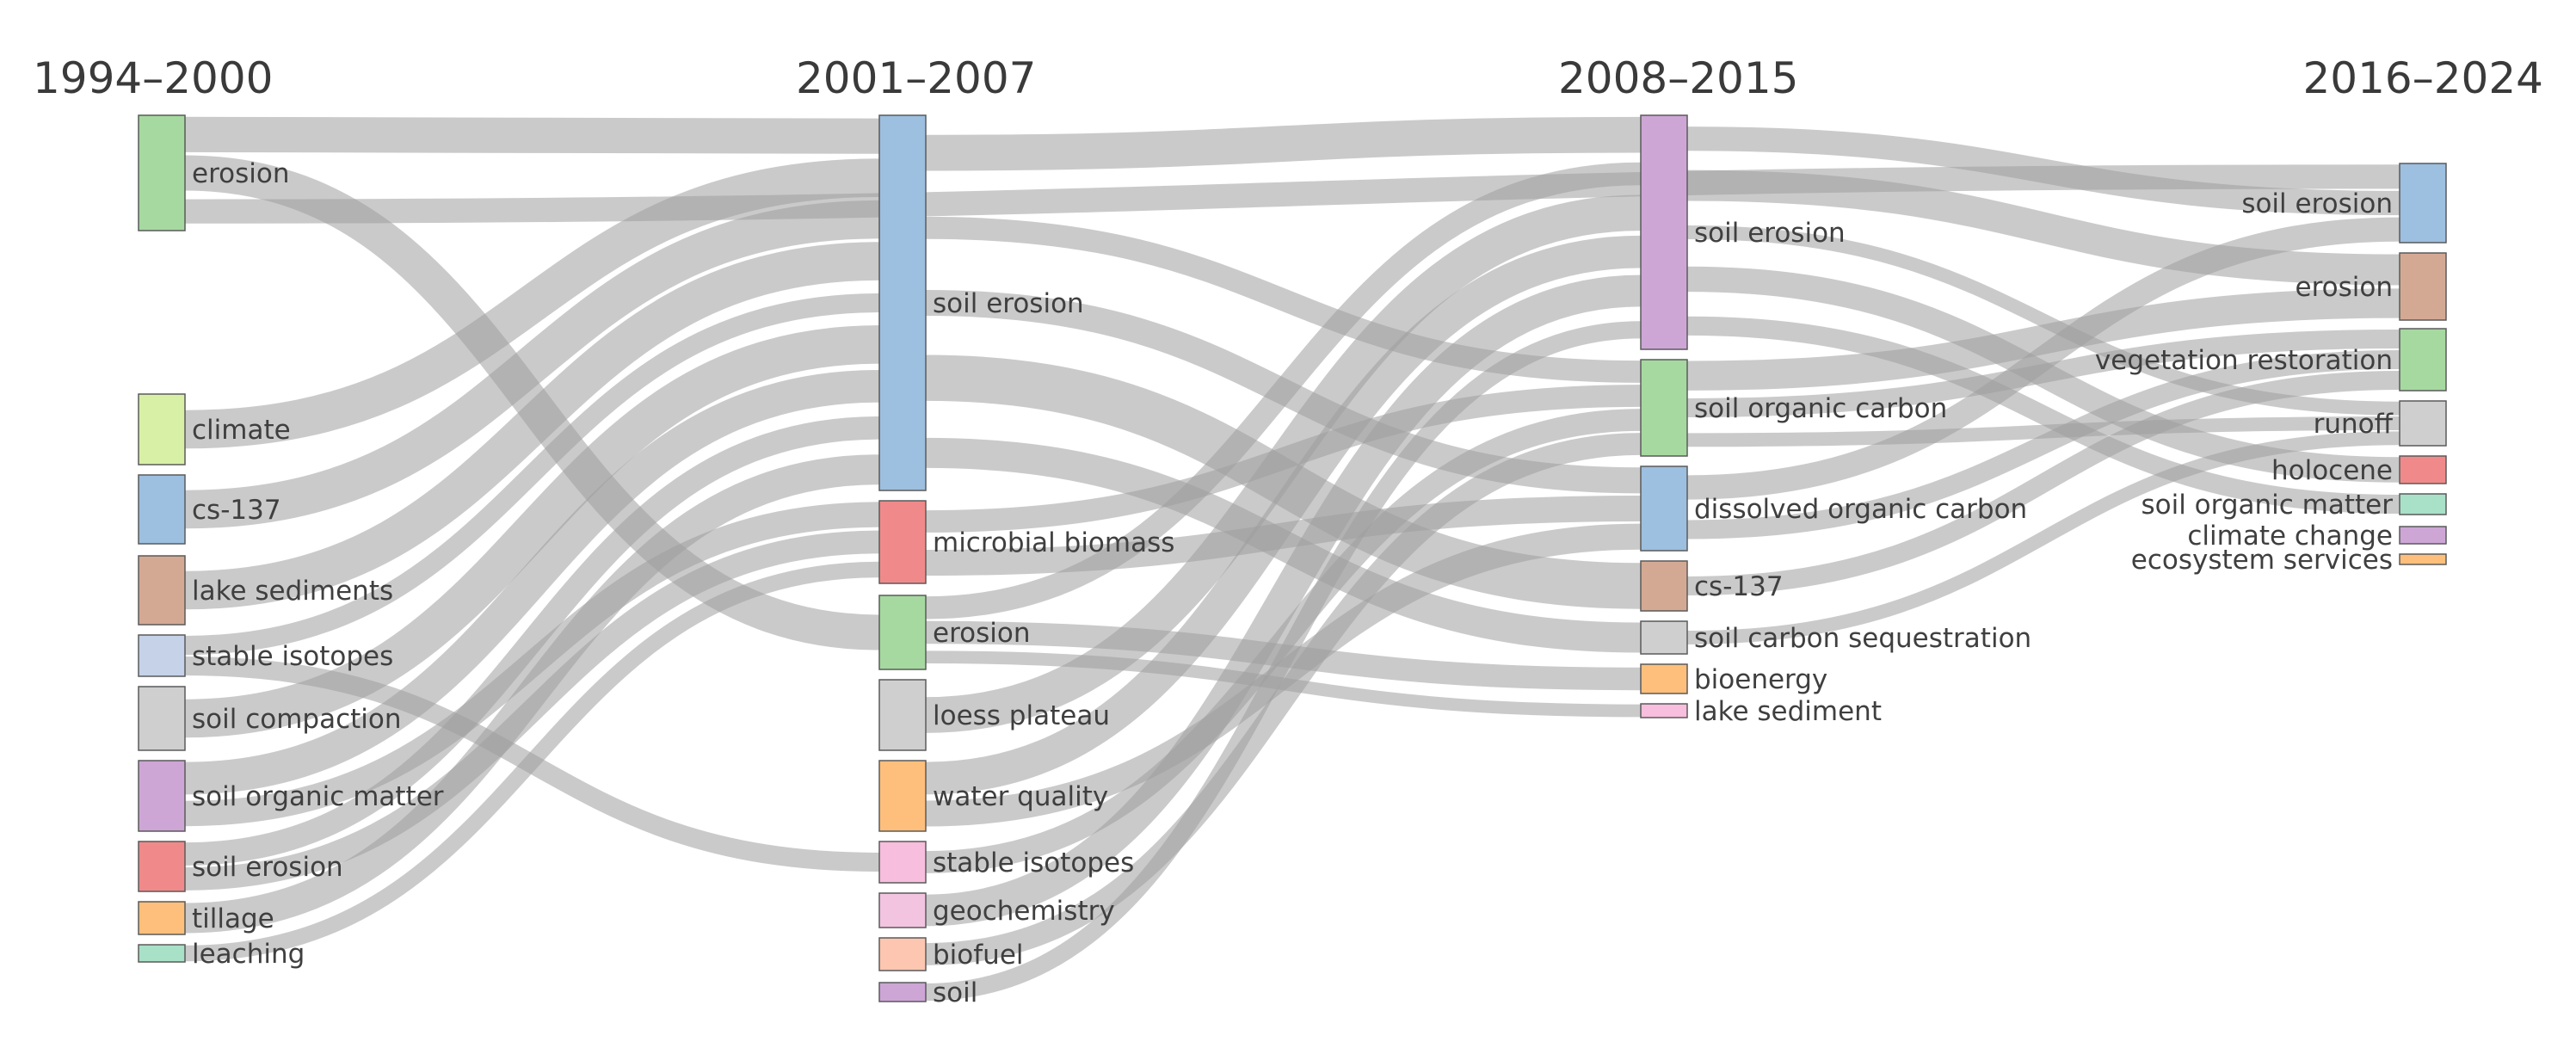  Describe the element at coordinates (2423, 469) in the screenshot. I see `node-bar-d_holocene` at that location.